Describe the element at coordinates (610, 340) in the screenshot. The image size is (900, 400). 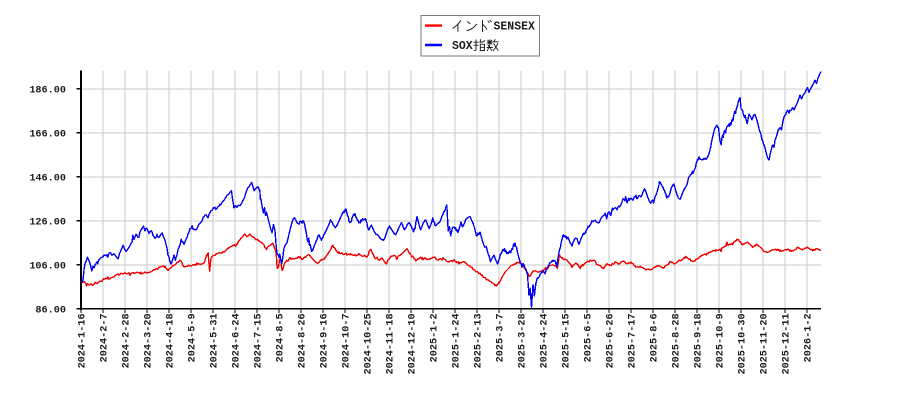
I see `svg-text: 2025-6-26` at that location.